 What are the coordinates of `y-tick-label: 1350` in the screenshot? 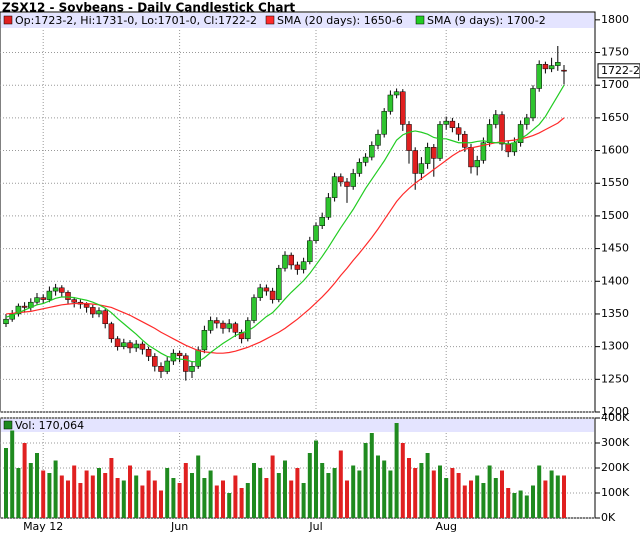 It's located at (615, 313).